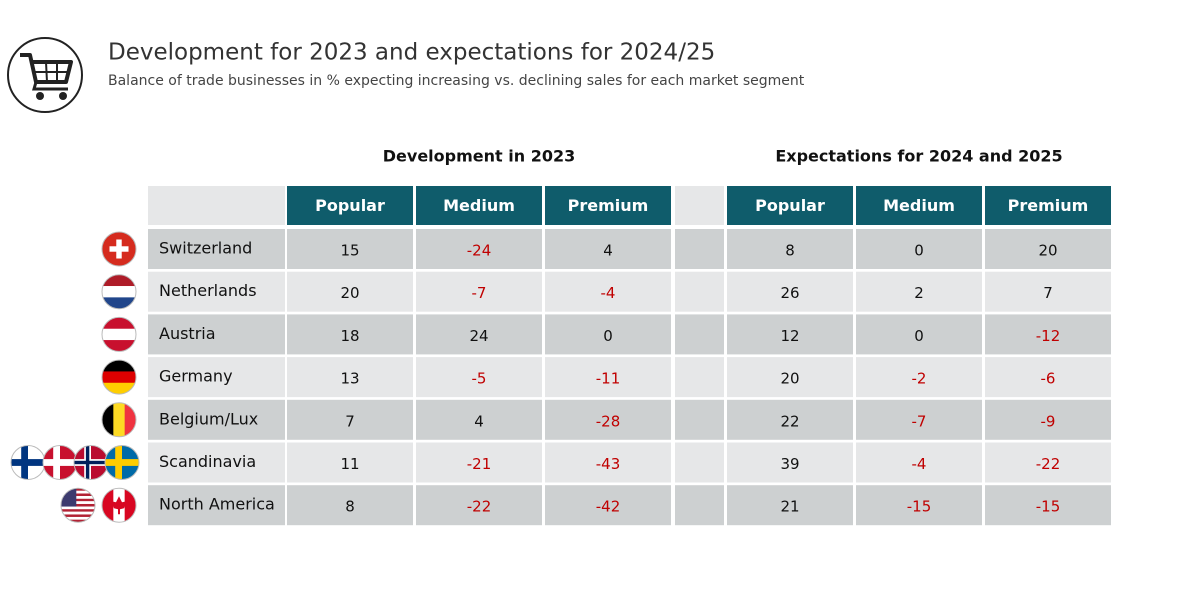  I want to click on row-label: Austria, so click(187, 333).